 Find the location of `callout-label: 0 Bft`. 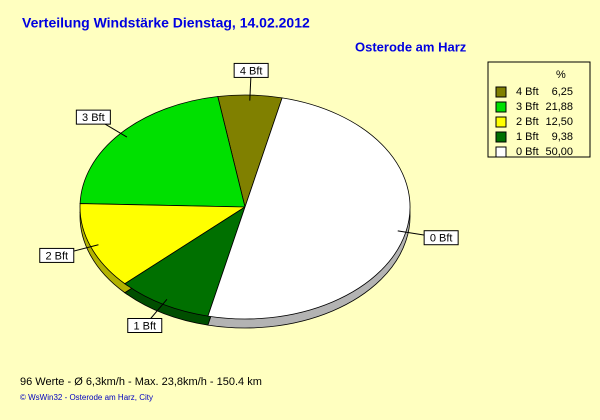

callout-label: 0 Bft is located at coordinates (441, 239).